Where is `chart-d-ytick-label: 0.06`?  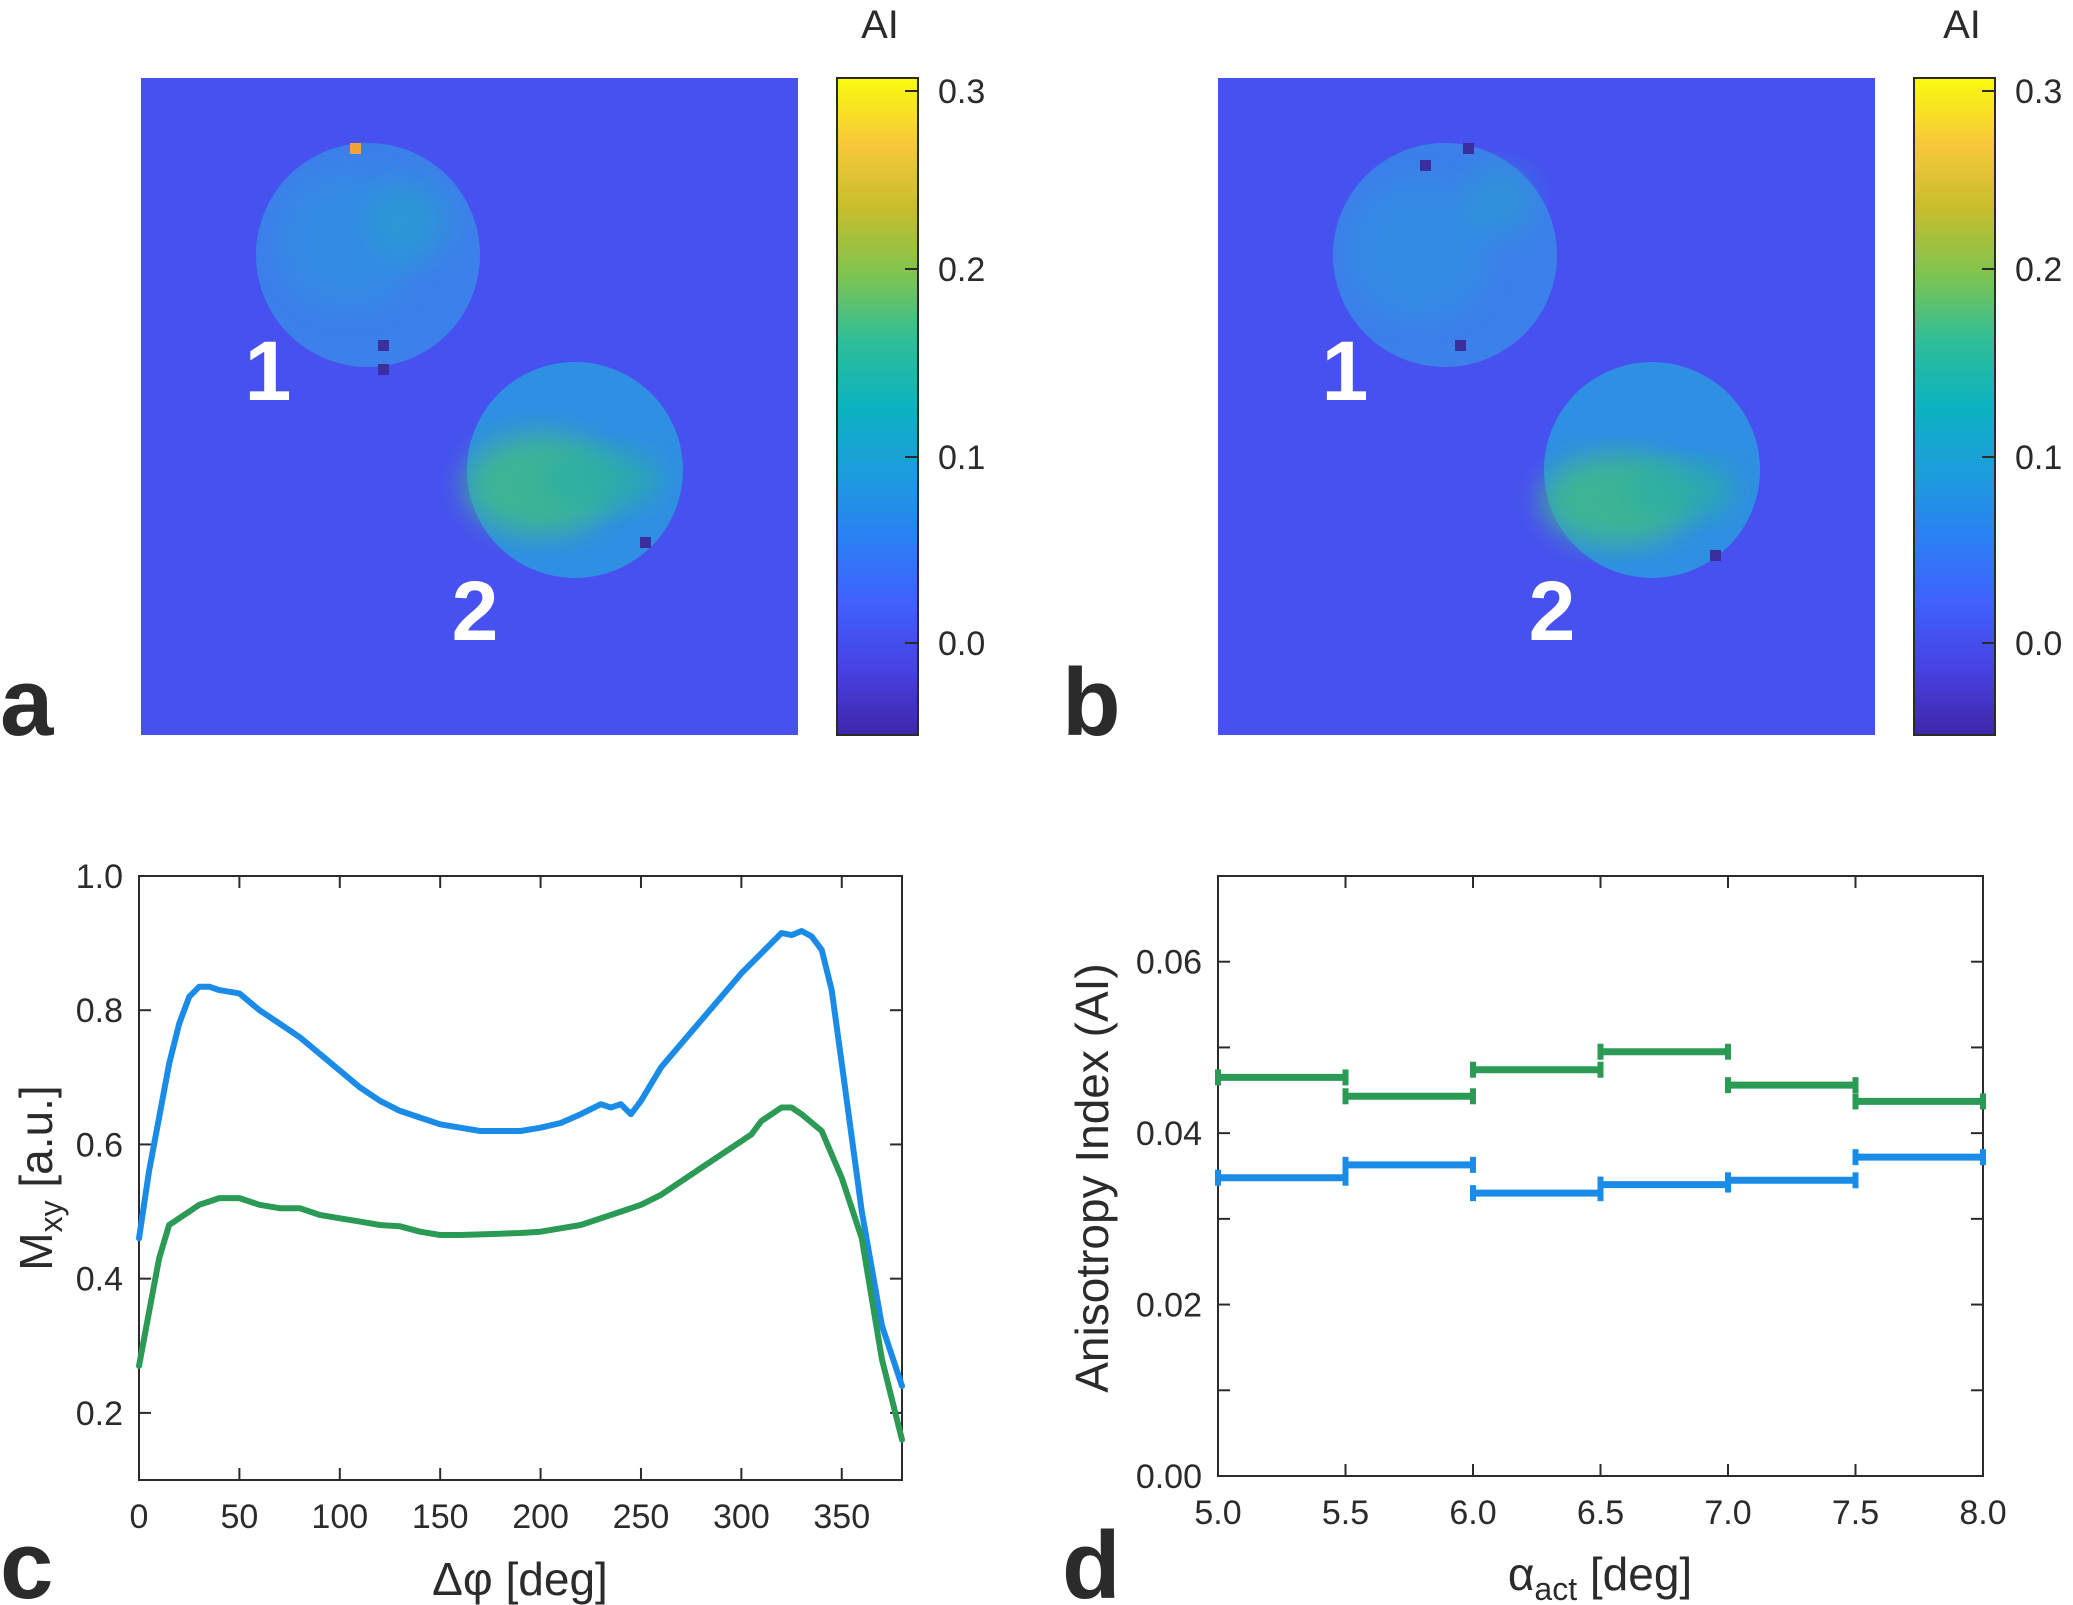
chart-d-ytick-label: 0.06 is located at coordinates (1169, 963).